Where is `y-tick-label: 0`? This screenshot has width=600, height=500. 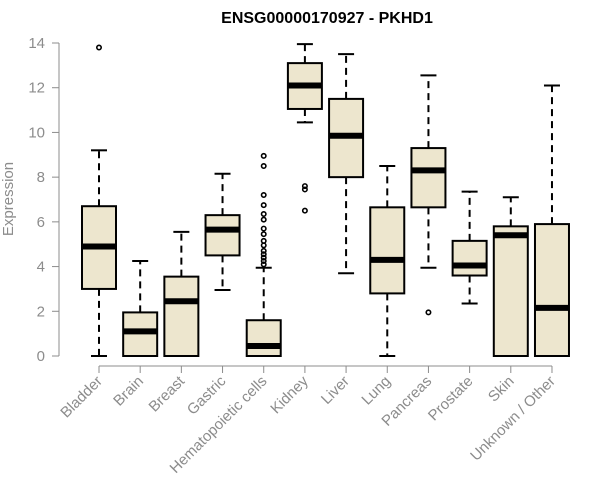
y-tick-label: 0 is located at coordinates (41, 356).